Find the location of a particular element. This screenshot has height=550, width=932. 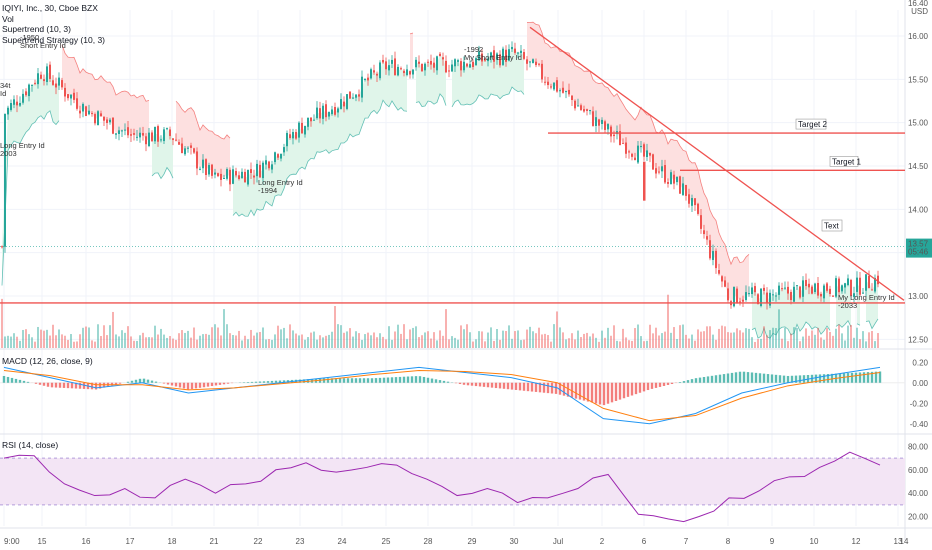

legend-strategy: Supertrend Strategy (10, 3) is located at coordinates (54, 39).